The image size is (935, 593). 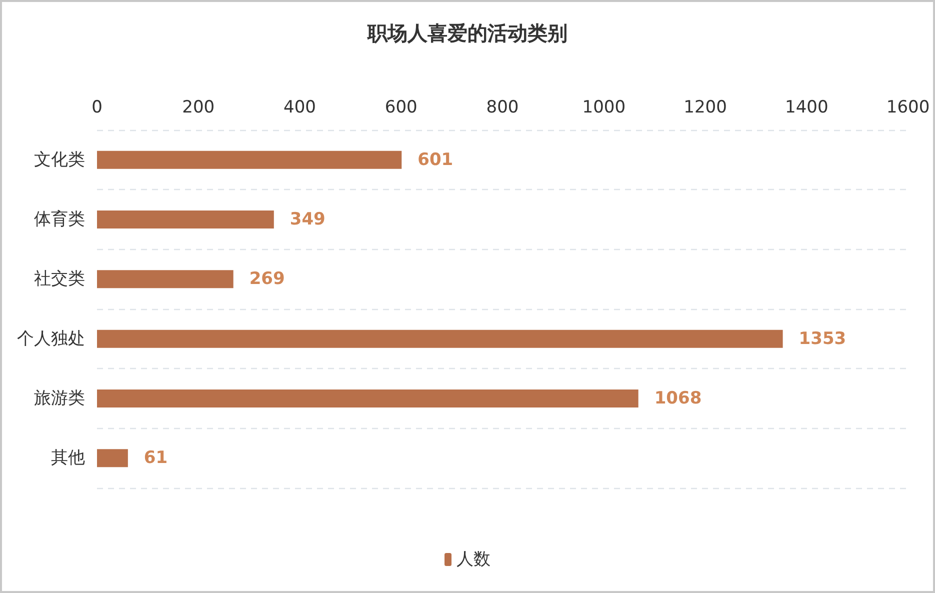 I want to click on x-tick-label: 1600, so click(x=908, y=108).